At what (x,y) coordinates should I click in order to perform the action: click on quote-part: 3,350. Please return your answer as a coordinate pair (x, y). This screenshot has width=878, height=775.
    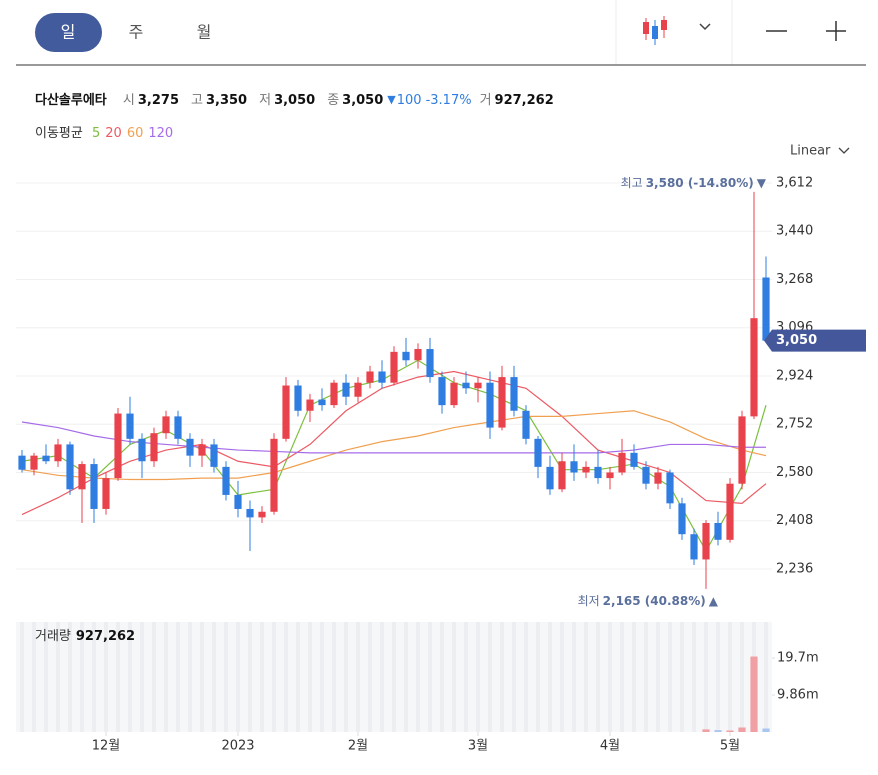
    Looking at the image, I should click on (226, 100).